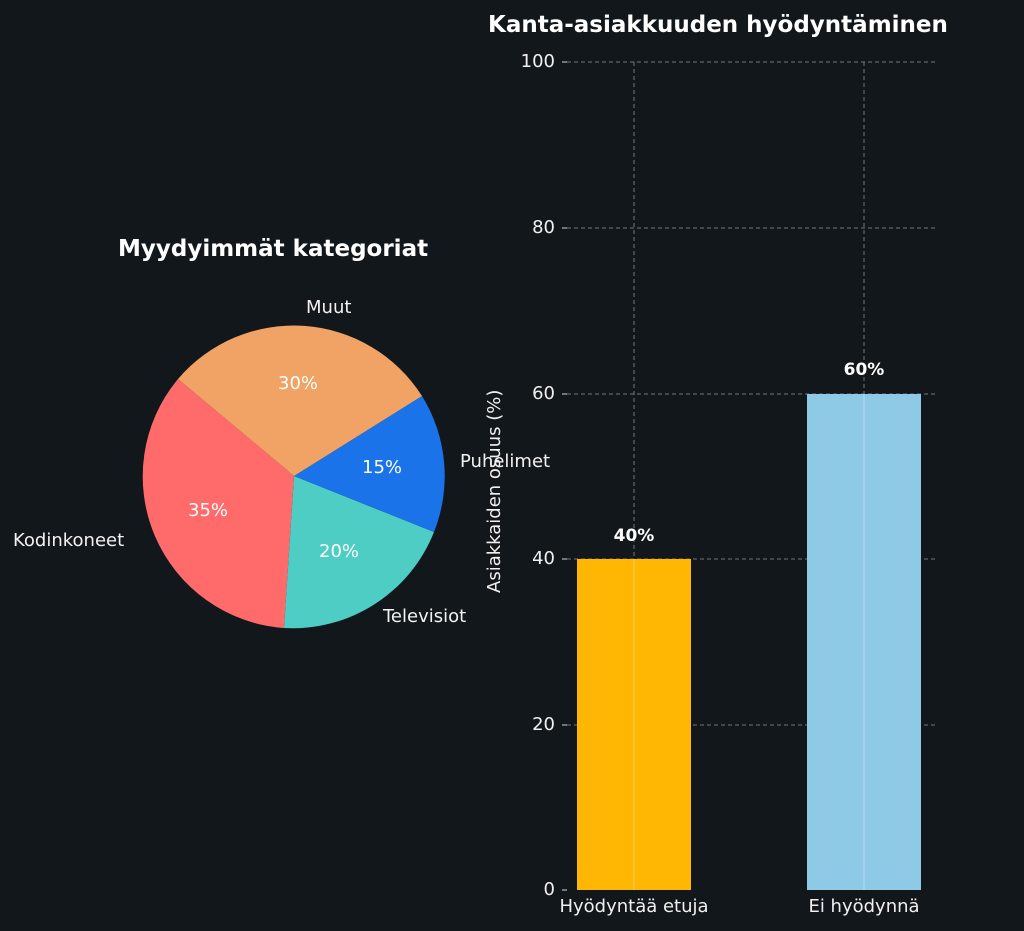 Image resolution: width=1024 pixels, height=931 pixels. What do you see at coordinates (537, 61) in the screenshot?
I see `y-tick-100: 100` at bounding box center [537, 61].